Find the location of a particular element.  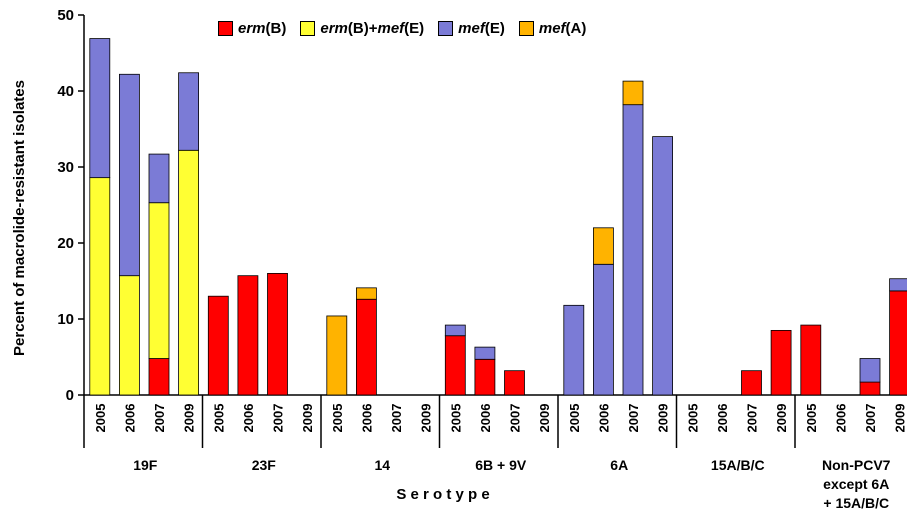

legend-item: erm(B)+mef(E) is located at coordinates (362, 28).